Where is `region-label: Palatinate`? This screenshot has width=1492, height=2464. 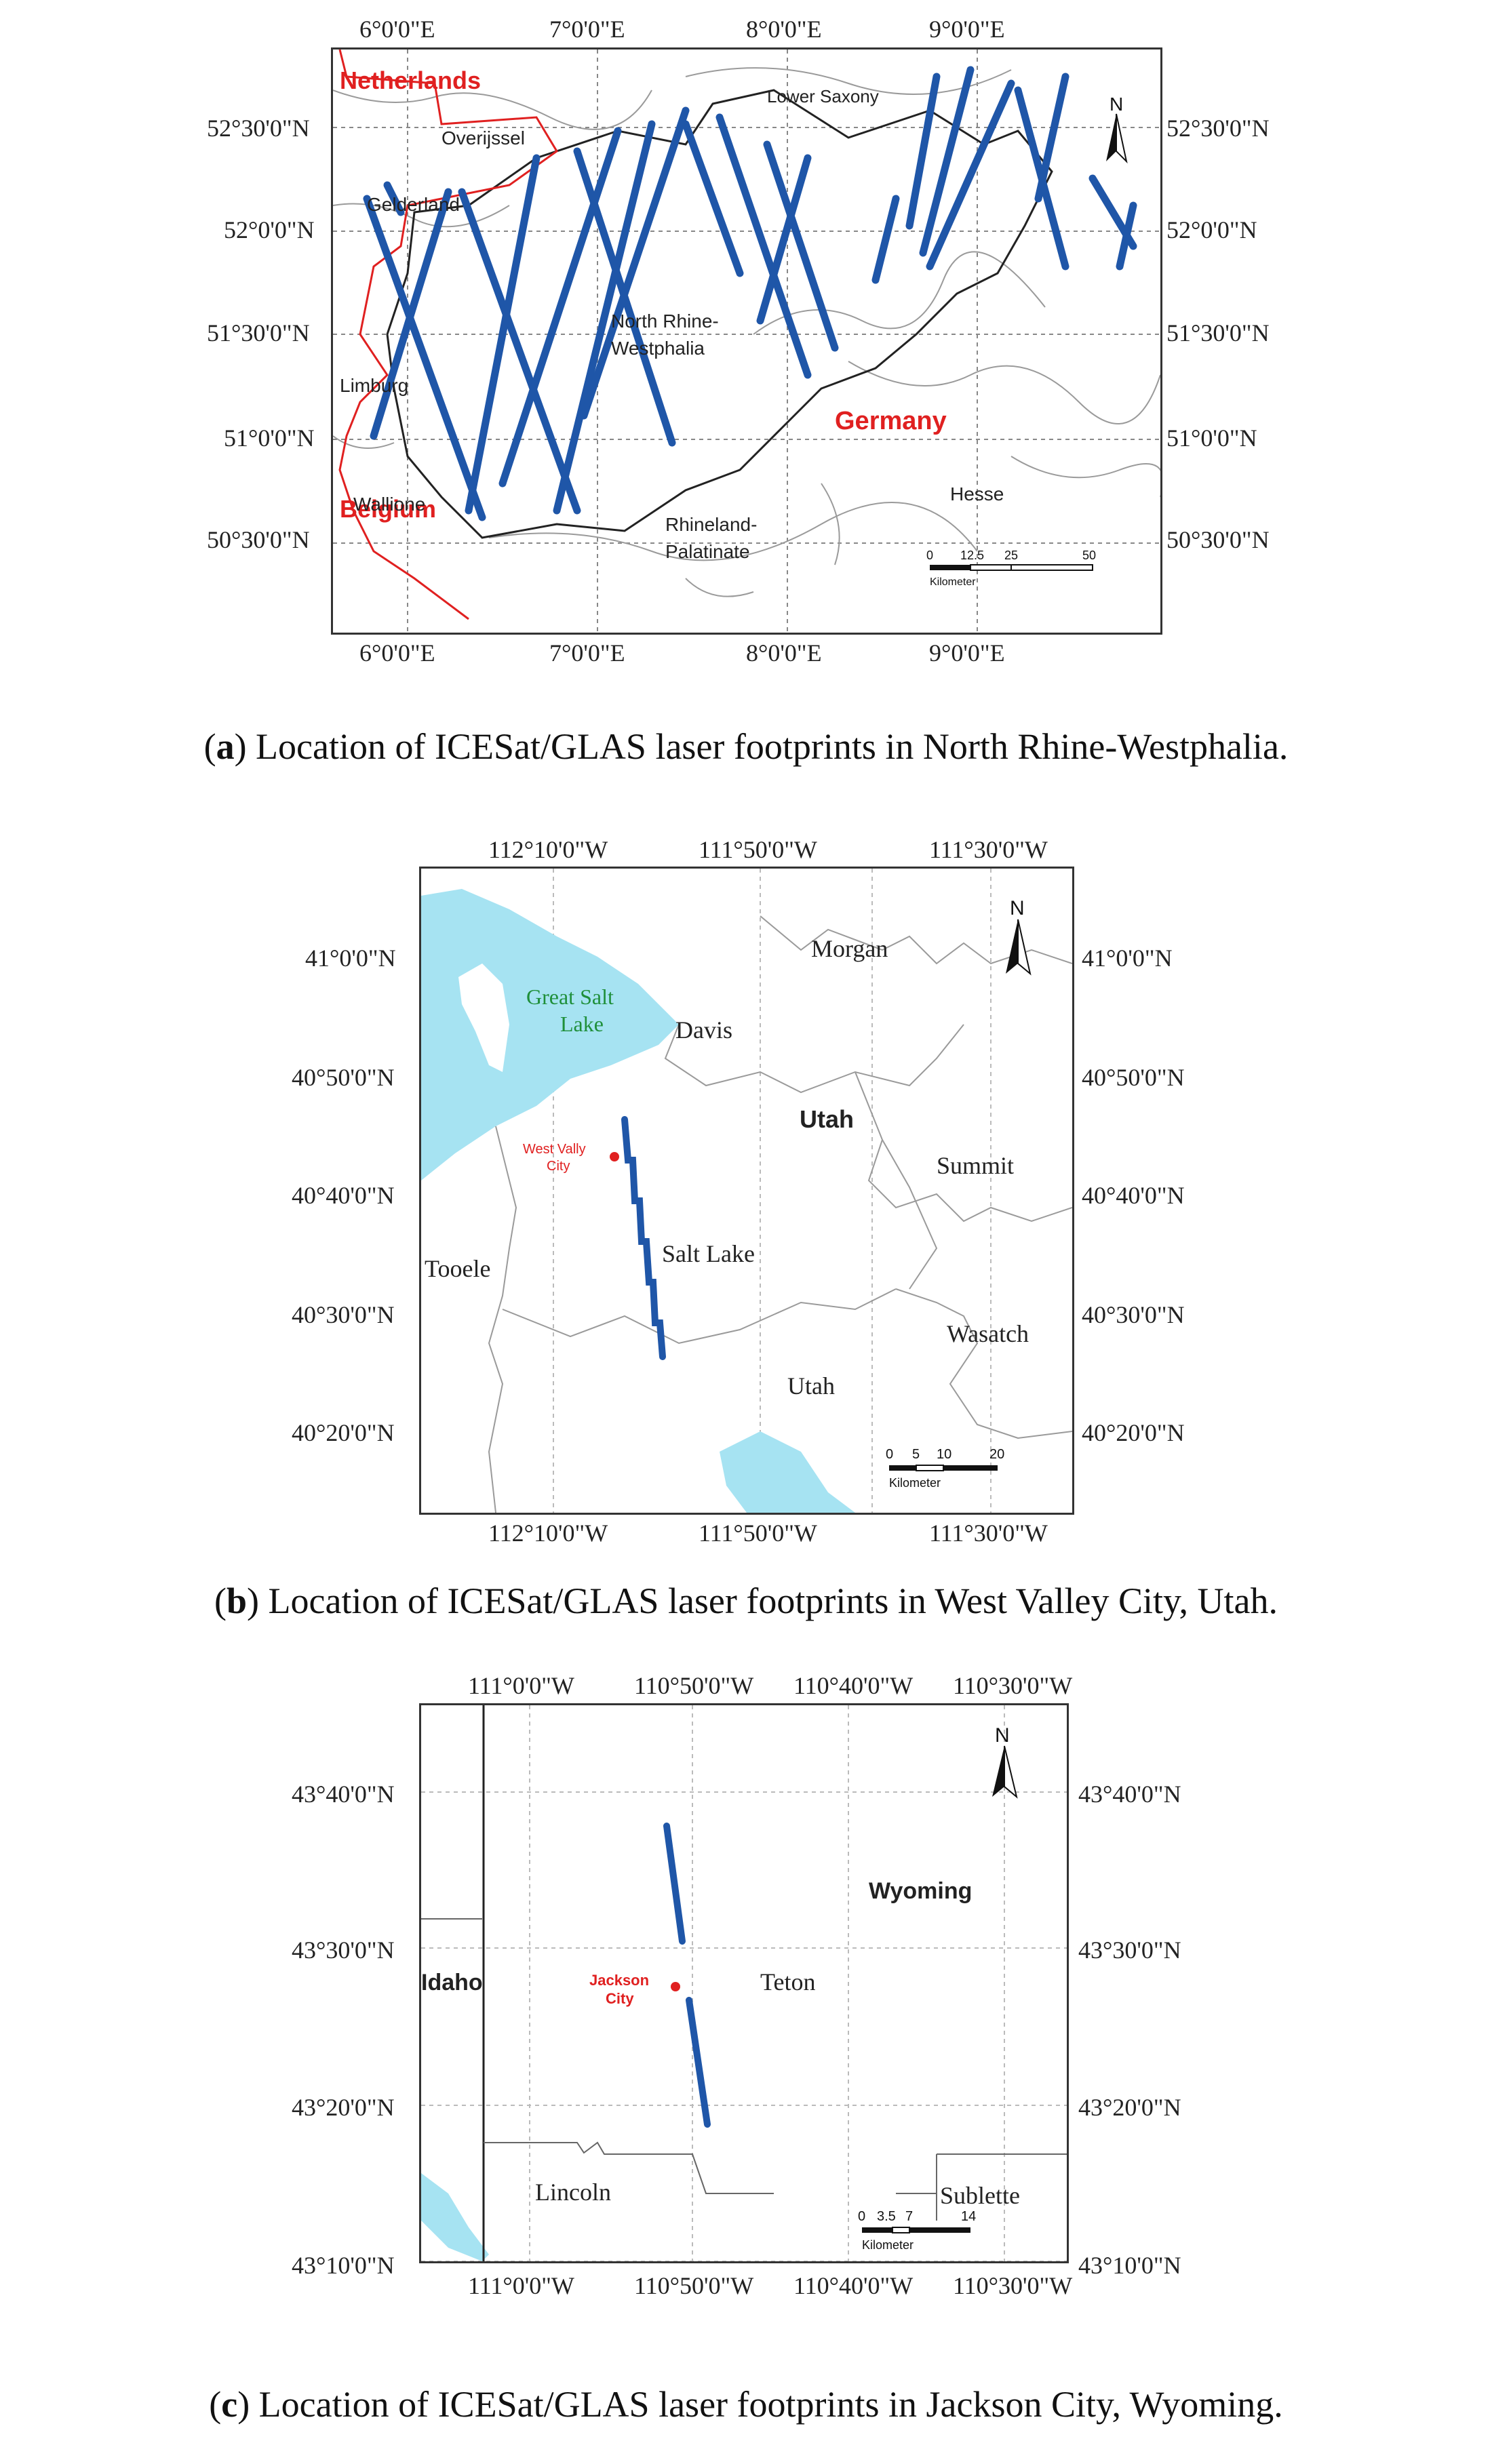
region-label: Palatinate is located at coordinates (708, 551).